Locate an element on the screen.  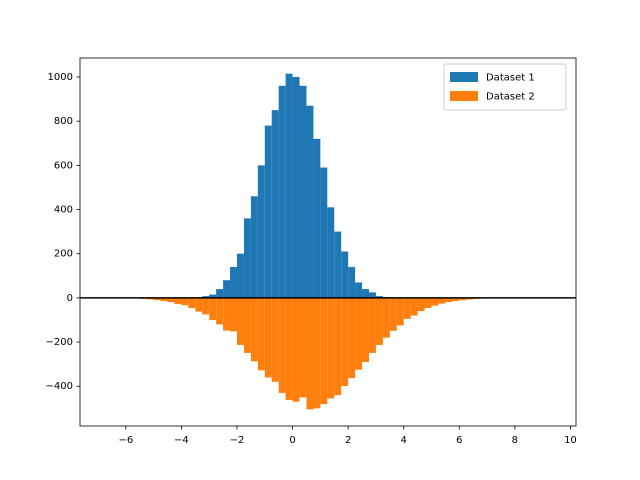
x-tick-label: 8 is located at coordinates (515, 440).